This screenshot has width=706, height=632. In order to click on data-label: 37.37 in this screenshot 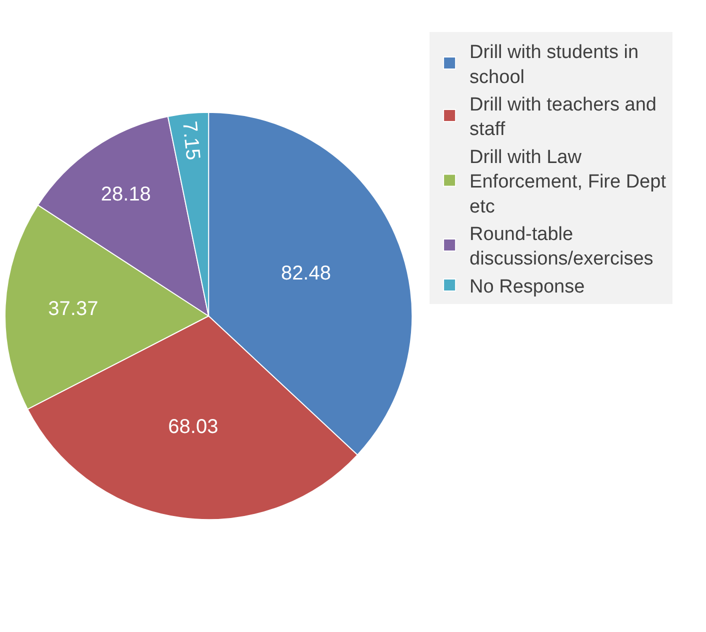, I will do `click(73, 309)`.